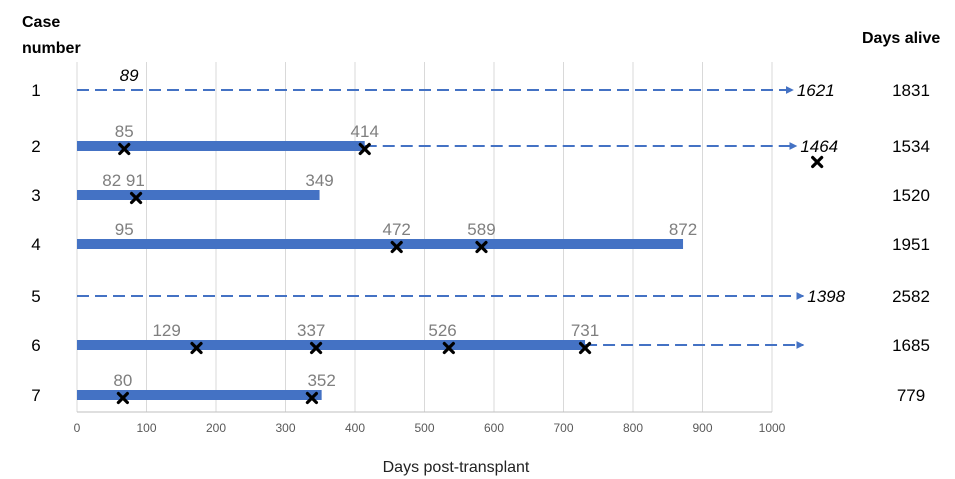  I want to click on case-row-4: 4 1951 95 472 589 872, so click(480, 237).